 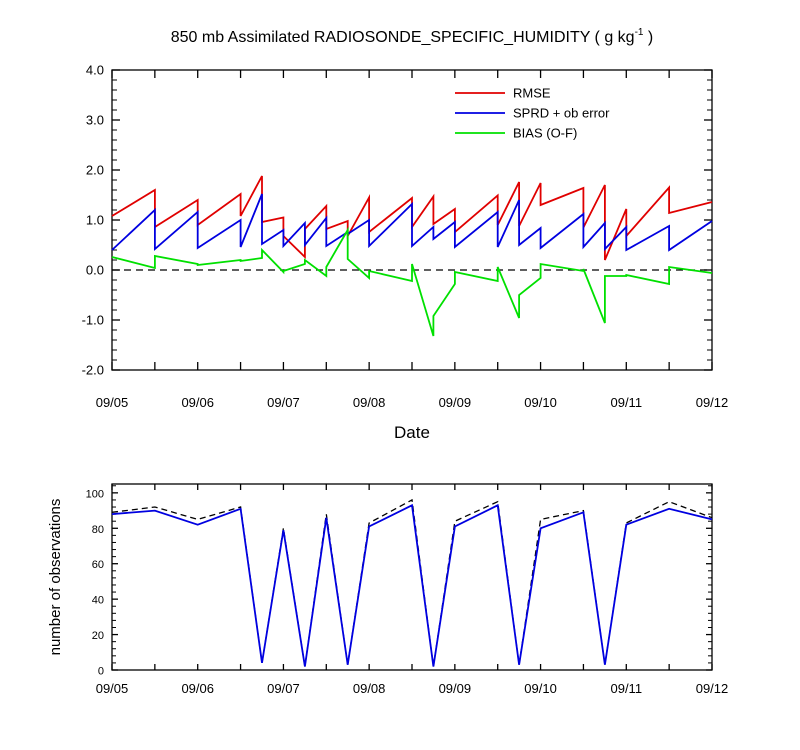 What do you see at coordinates (93, 320) in the screenshot?
I see `y-tick-label: -1.0` at bounding box center [93, 320].